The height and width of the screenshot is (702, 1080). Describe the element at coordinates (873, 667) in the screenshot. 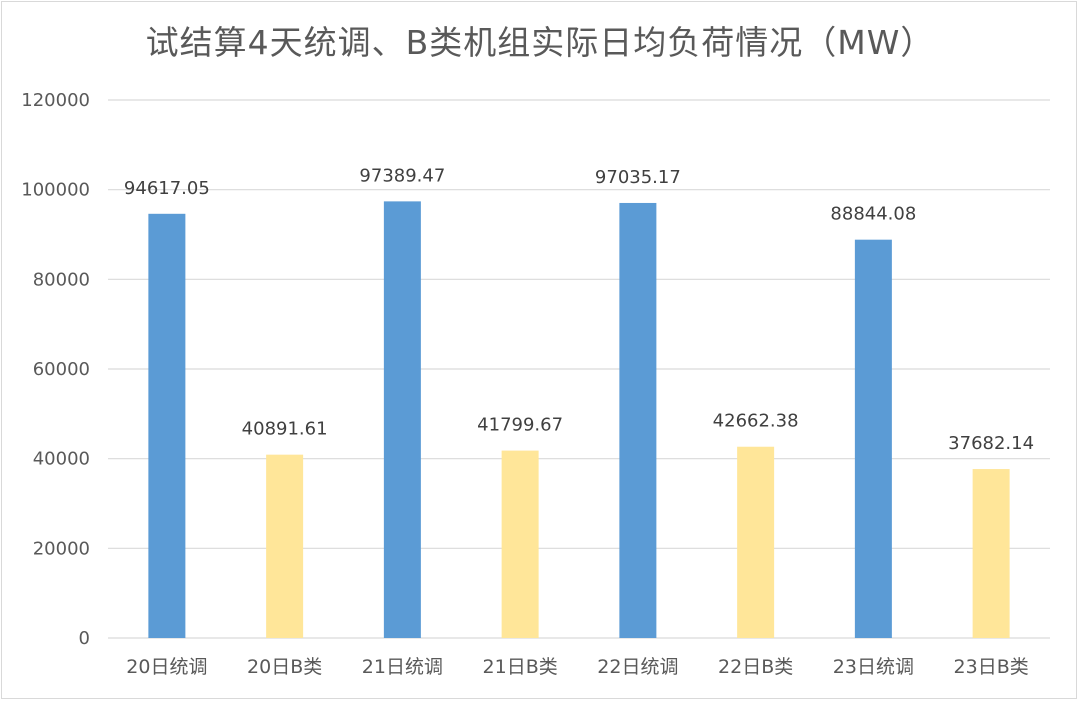

I see `x-category-label: 23日统调` at that location.